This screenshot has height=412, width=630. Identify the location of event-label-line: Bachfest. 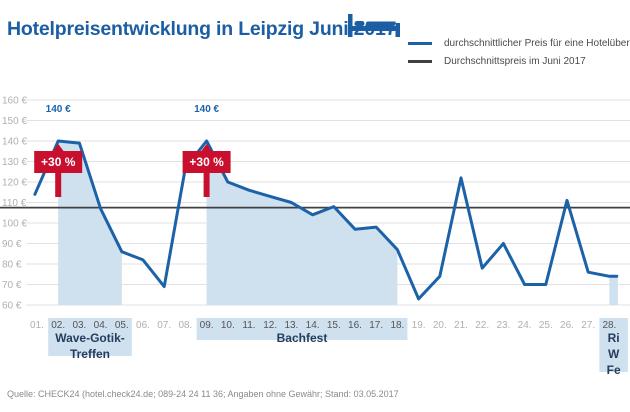
(302, 338).